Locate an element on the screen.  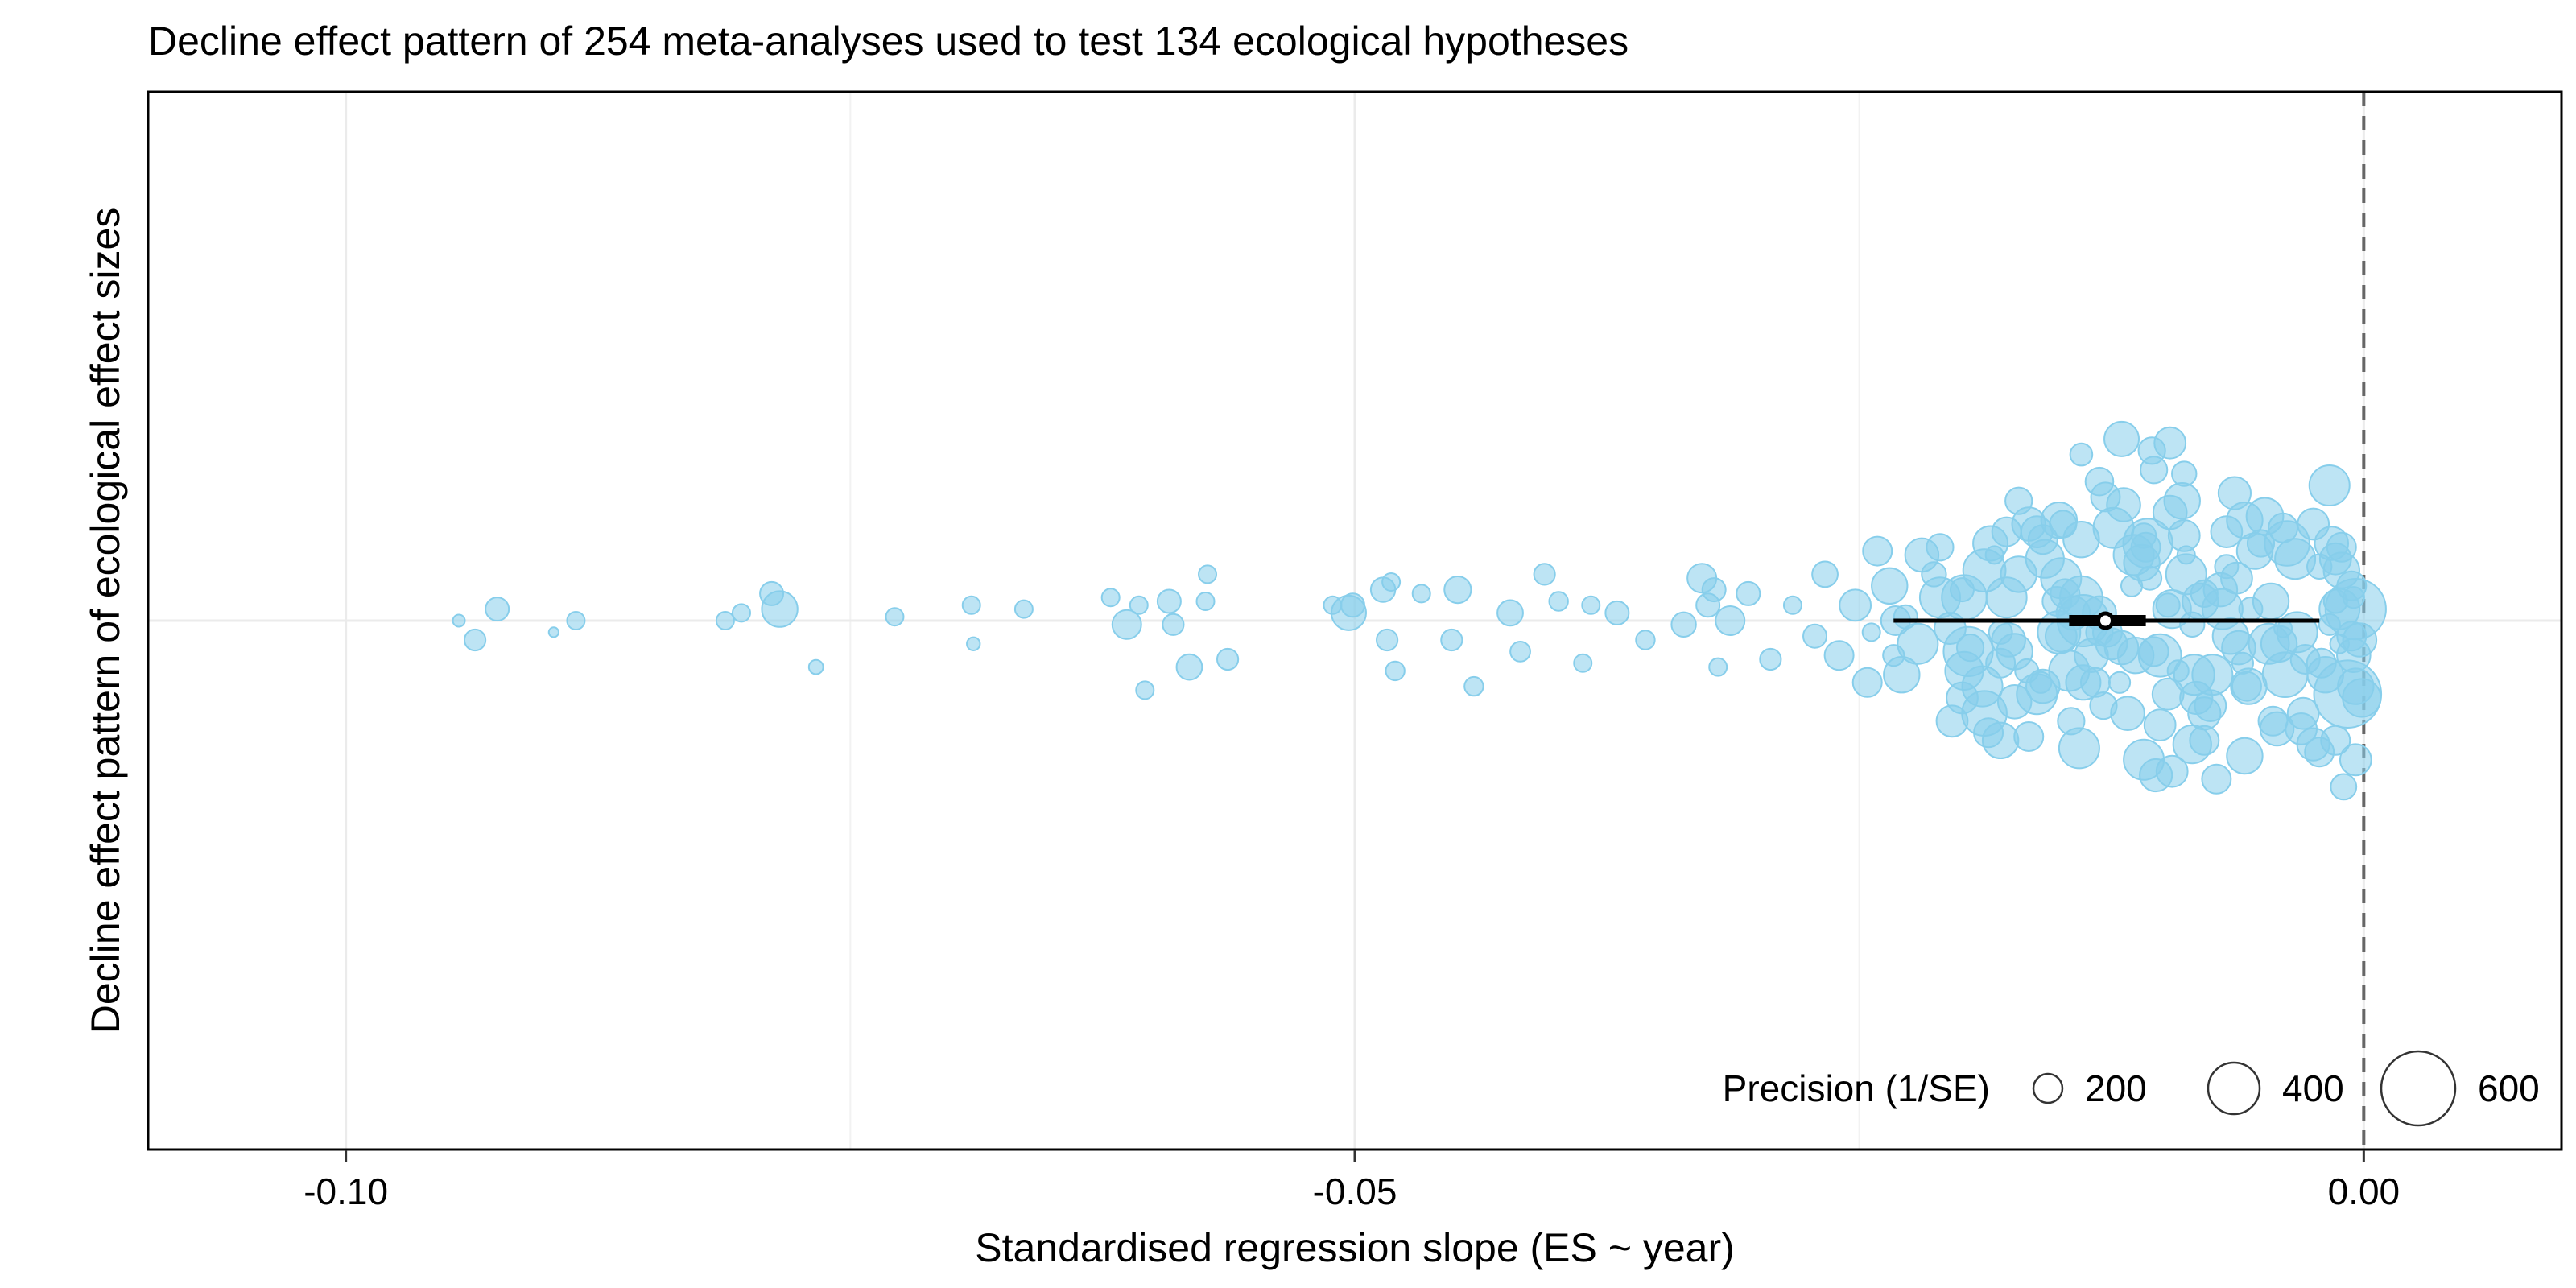
x-tick-label: 0.00 is located at coordinates (2364, 1191).